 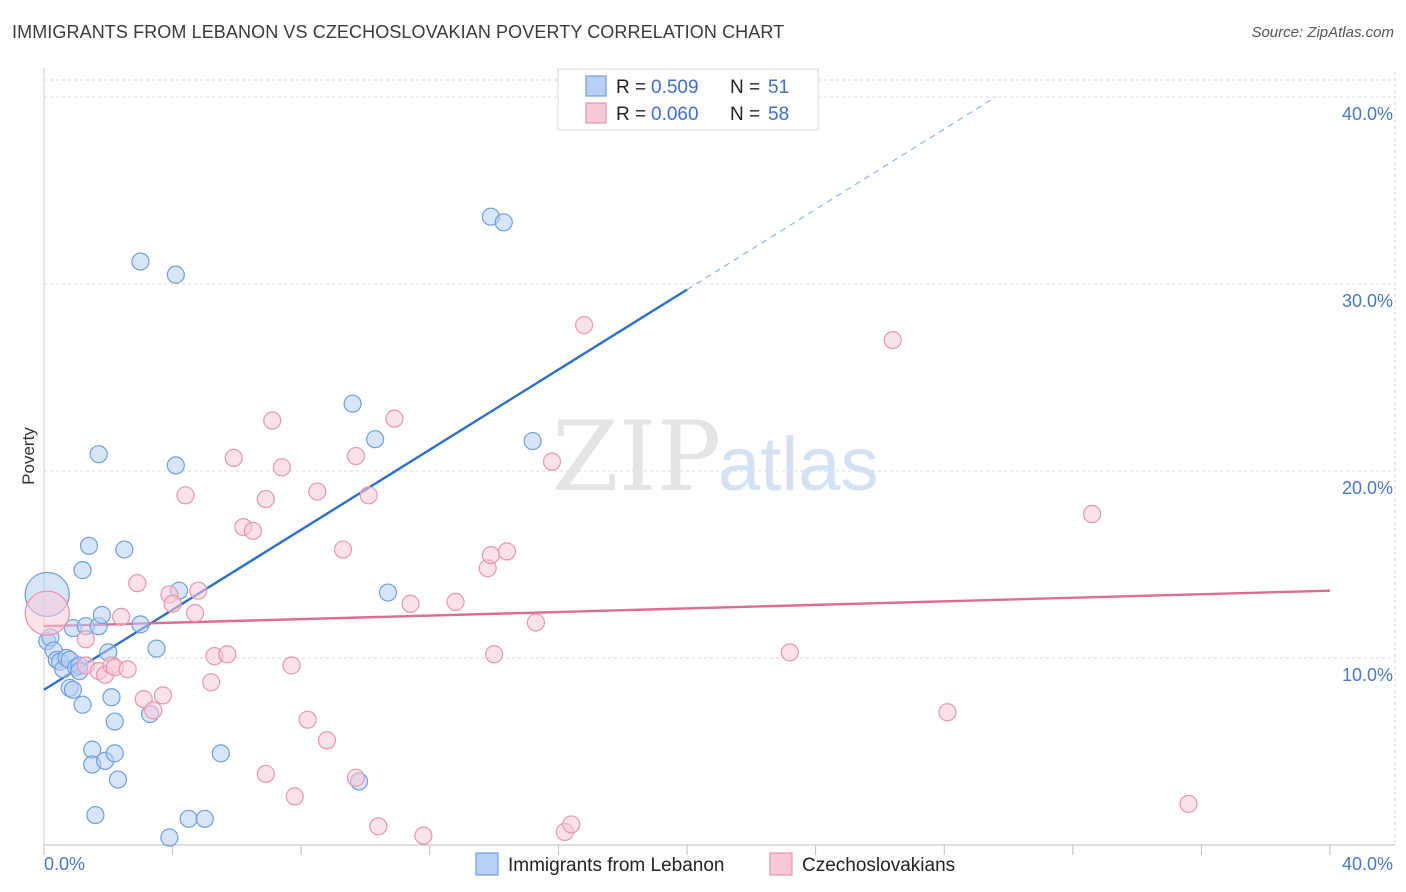 I want to click on watermark-atlas: atlas, so click(x=798, y=464).